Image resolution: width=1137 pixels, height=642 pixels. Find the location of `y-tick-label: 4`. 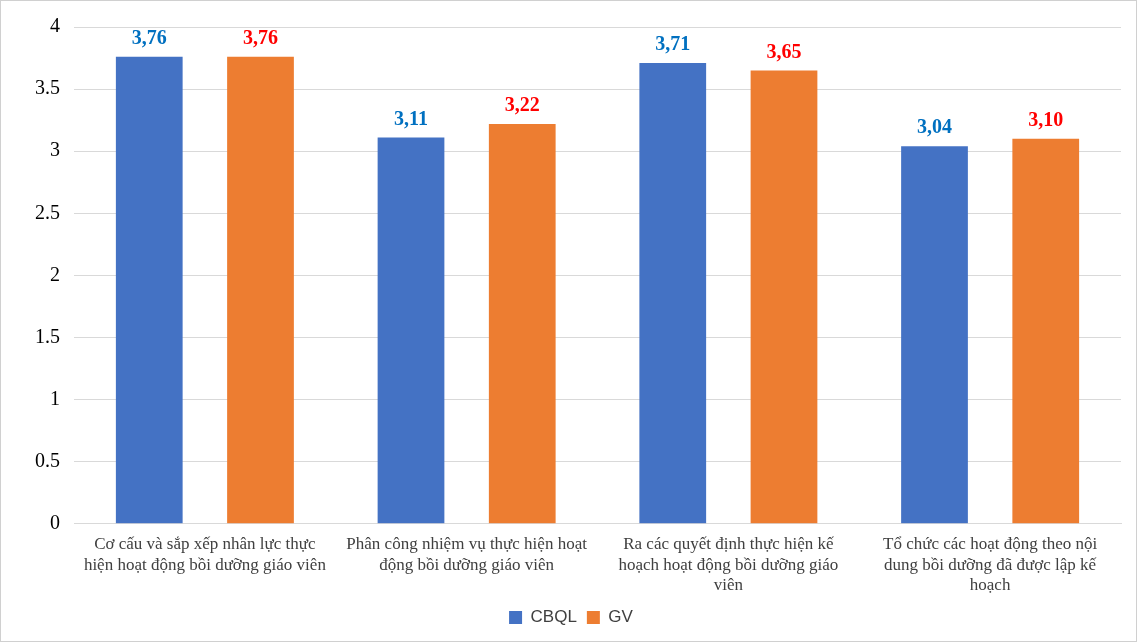

y-tick-label: 4 is located at coordinates (55, 25).